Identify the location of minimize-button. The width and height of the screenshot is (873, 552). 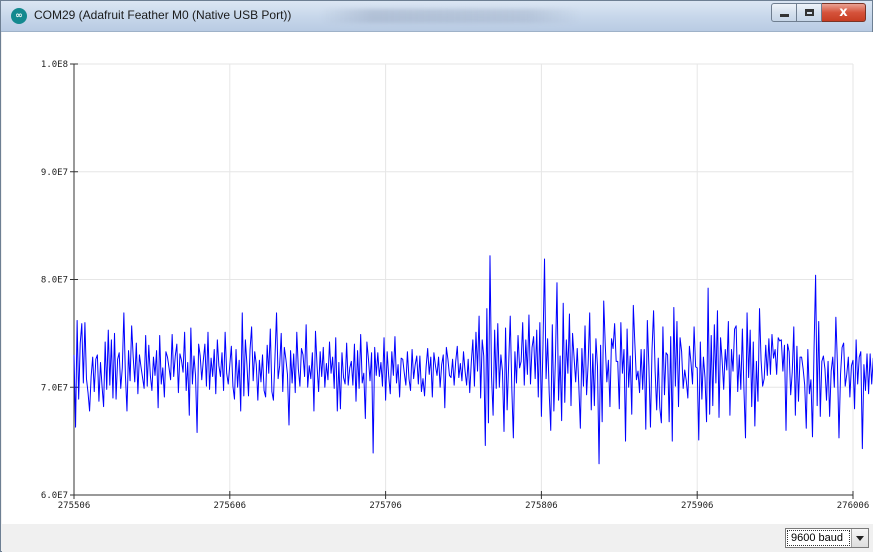
(784, 12).